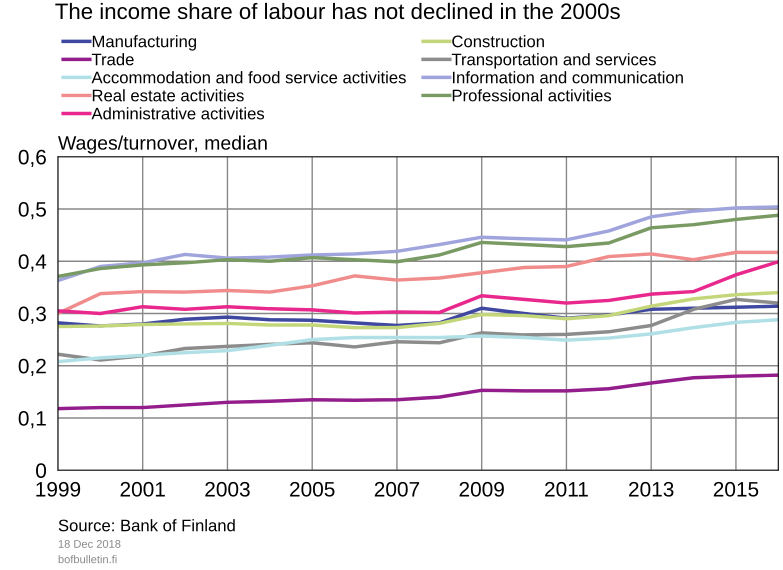 The width and height of the screenshot is (783, 570). I want to click on text: 18 Dec 2018, so click(89, 544).